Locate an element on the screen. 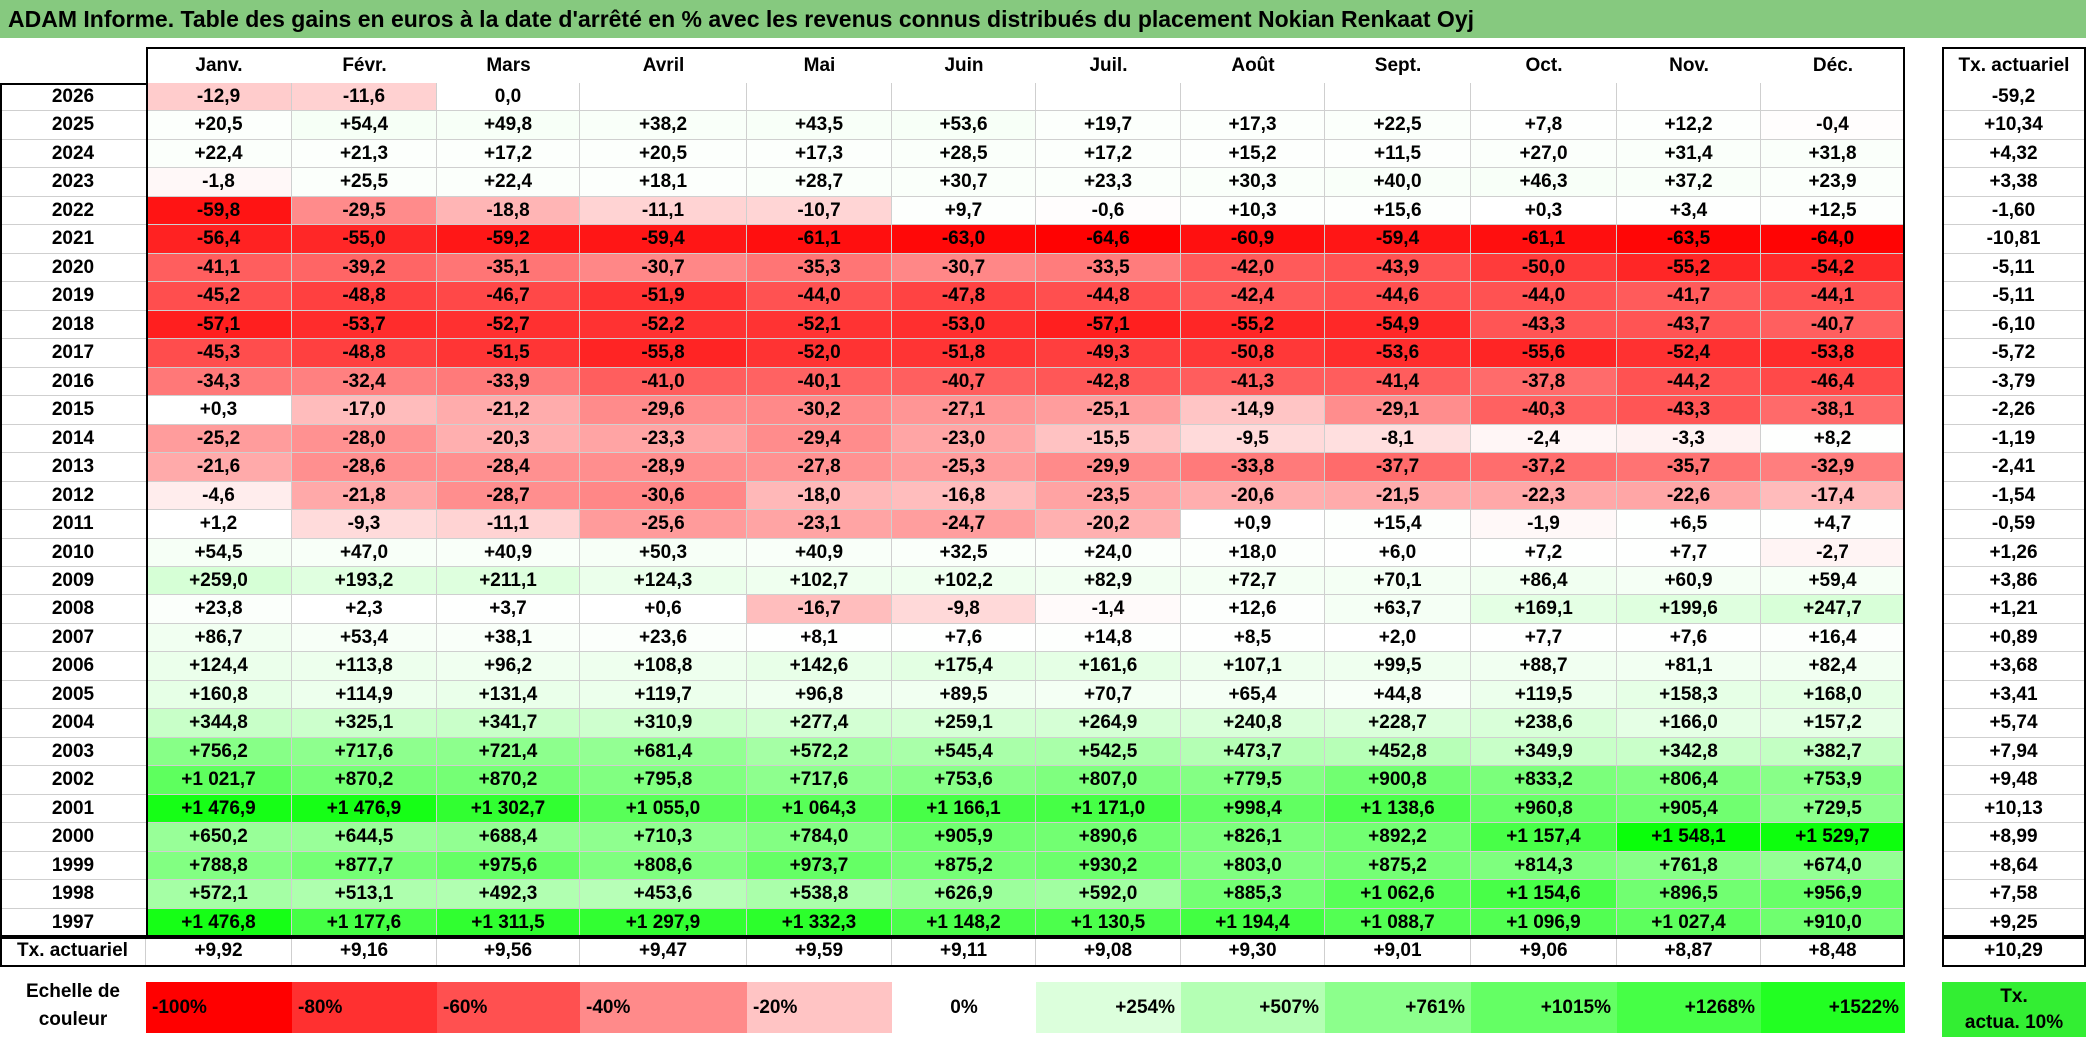 The width and height of the screenshot is (2086, 1037). row-rate-cell: -1,19 is located at coordinates (2014, 439).